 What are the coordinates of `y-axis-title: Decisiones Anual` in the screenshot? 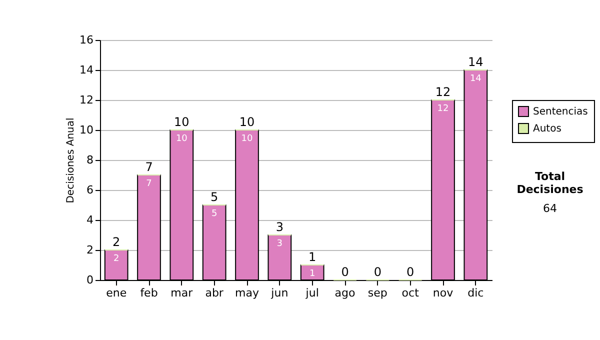 It's located at (71, 161).